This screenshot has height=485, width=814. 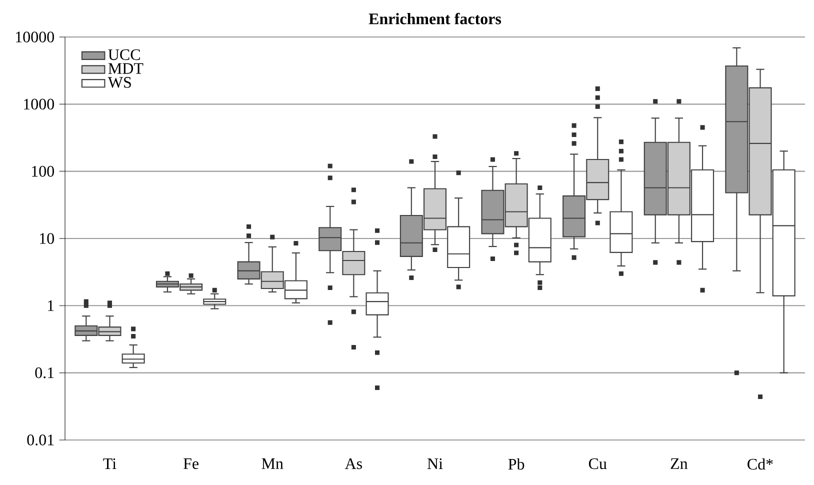 I want to click on x-tick-label: As, so click(x=353, y=464).